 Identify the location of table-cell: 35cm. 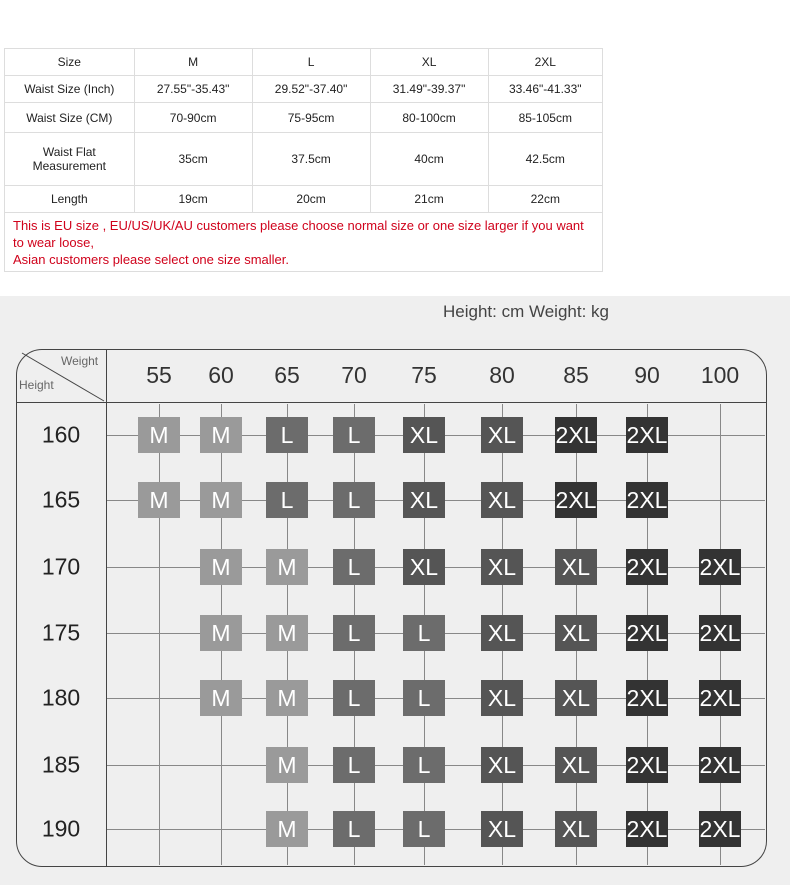
(193, 159).